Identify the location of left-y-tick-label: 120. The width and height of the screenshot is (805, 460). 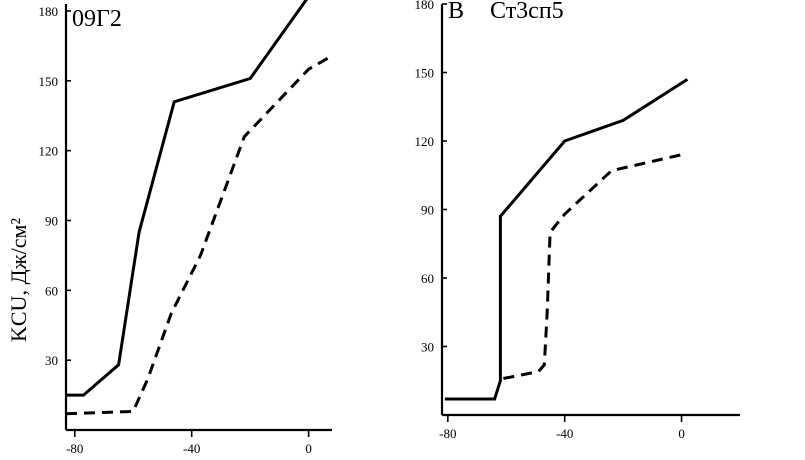
(49, 151).